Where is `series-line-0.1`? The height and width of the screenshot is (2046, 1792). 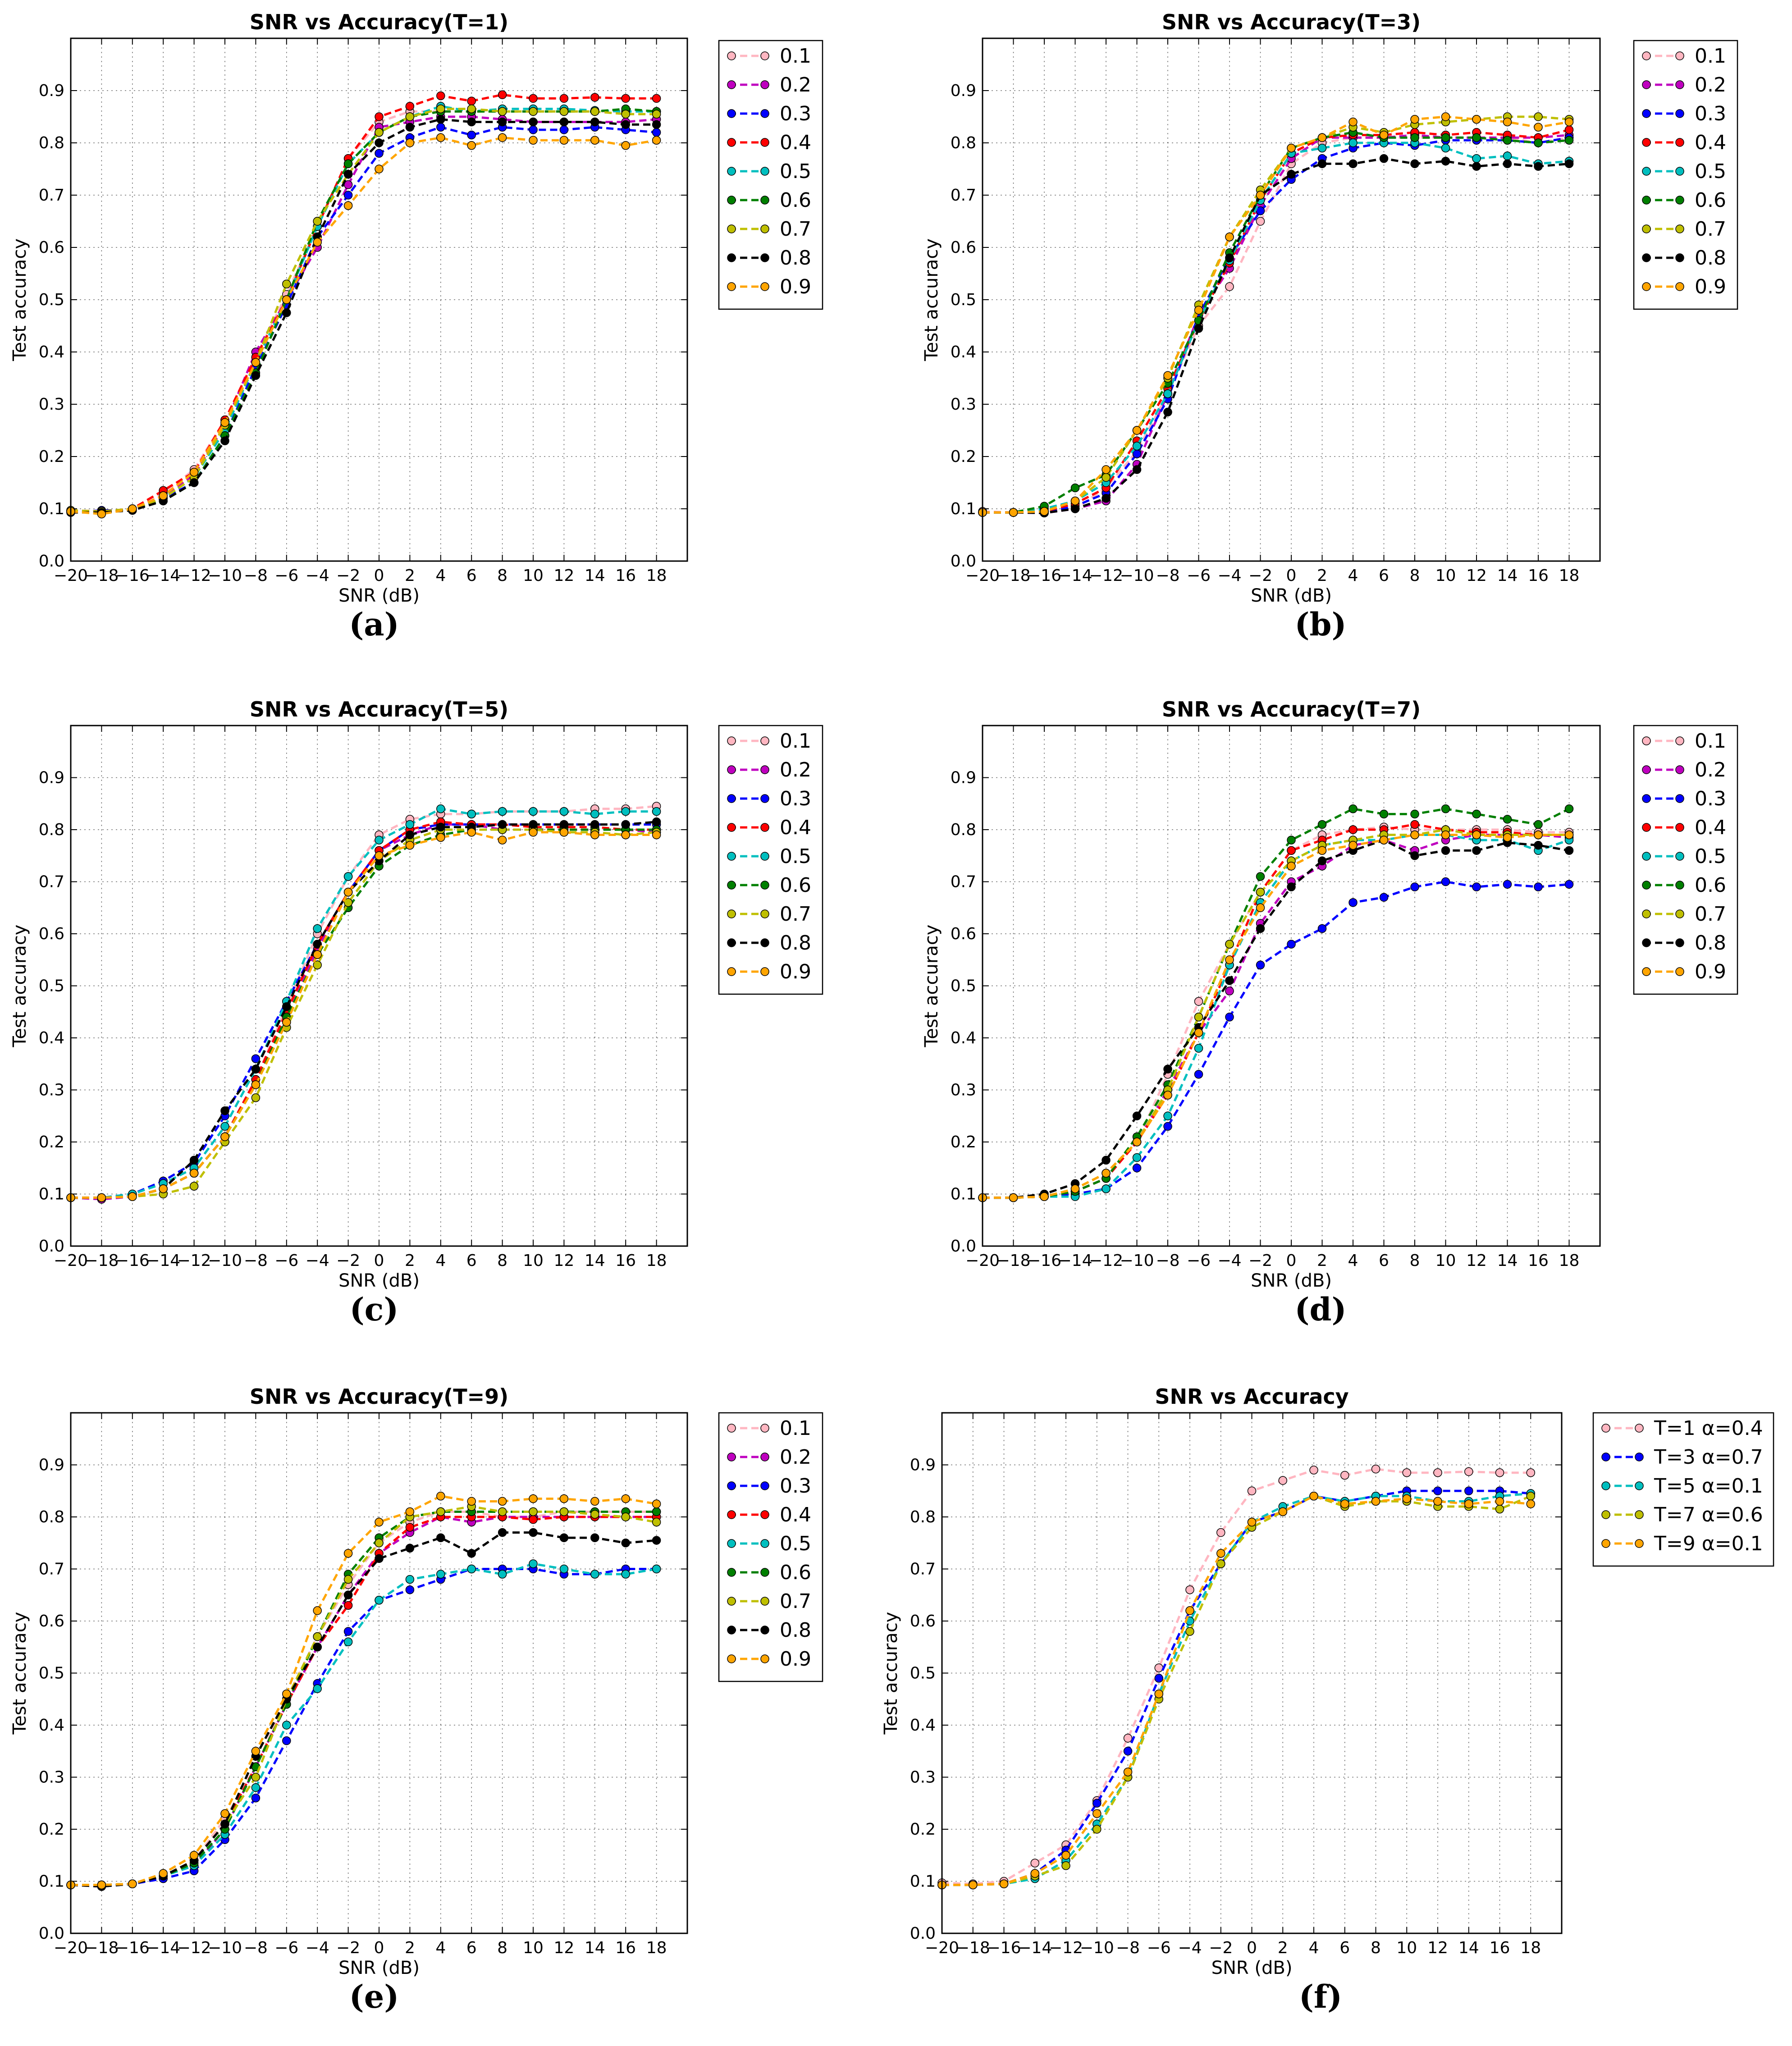 series-line-0.1 is located at coordinates (364, 1002).